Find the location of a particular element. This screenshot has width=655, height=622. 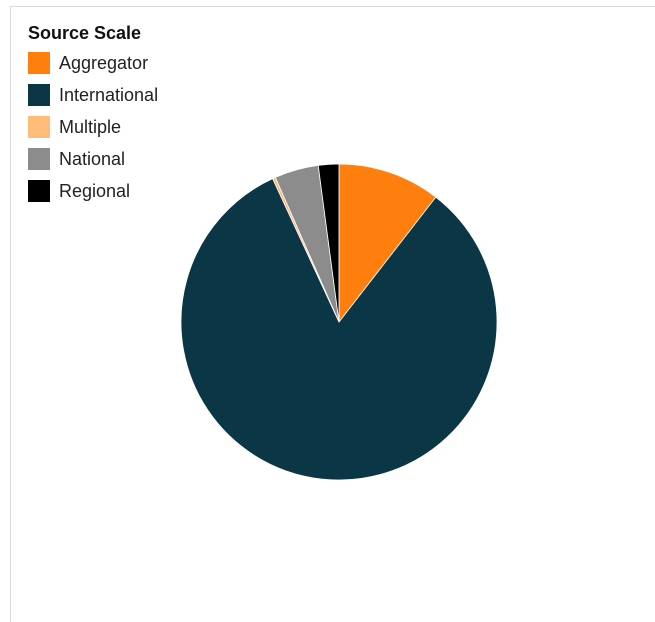

legend-label-multiple: Multiple is located at coordinates (90, 127).